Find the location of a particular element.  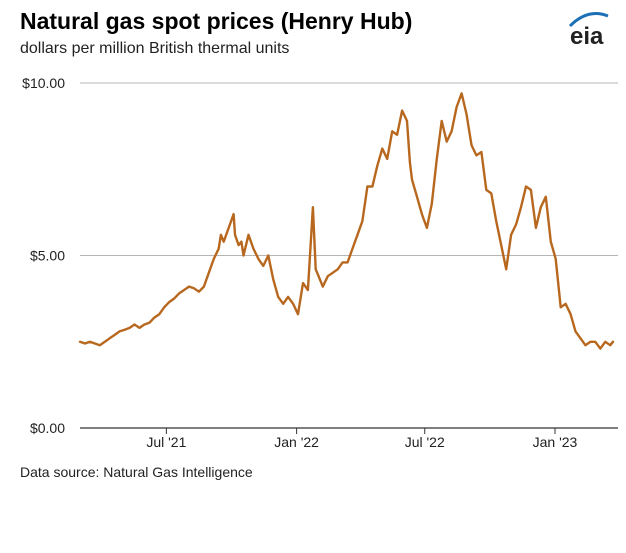

y-axis-labels: $0.00 $5.00 $10.00 is located at coordinates (43, 255).